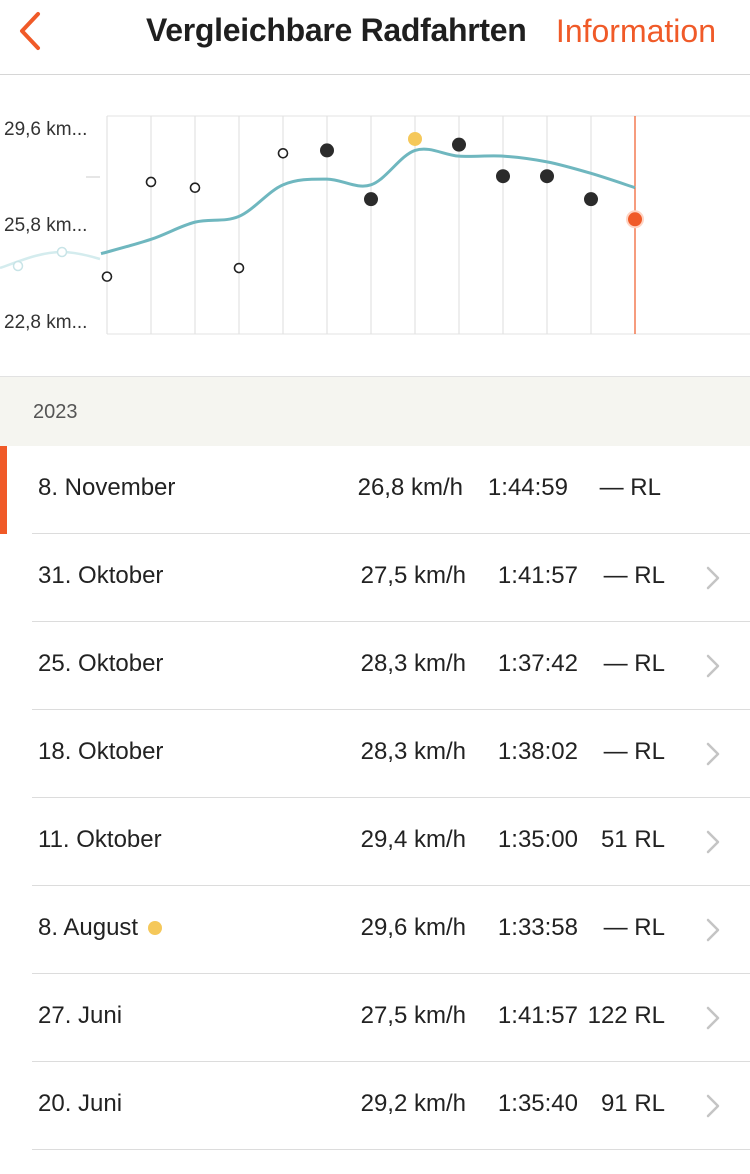 Image resolution: width=750 pixels, height=1174 pixels. I want to click on ride-date-cell: 11. Oktober, so click(100, 840).